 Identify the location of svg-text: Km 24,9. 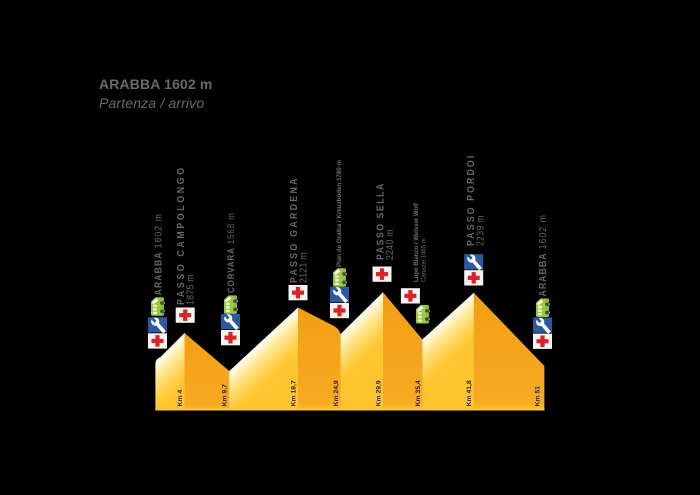
(336, 393).